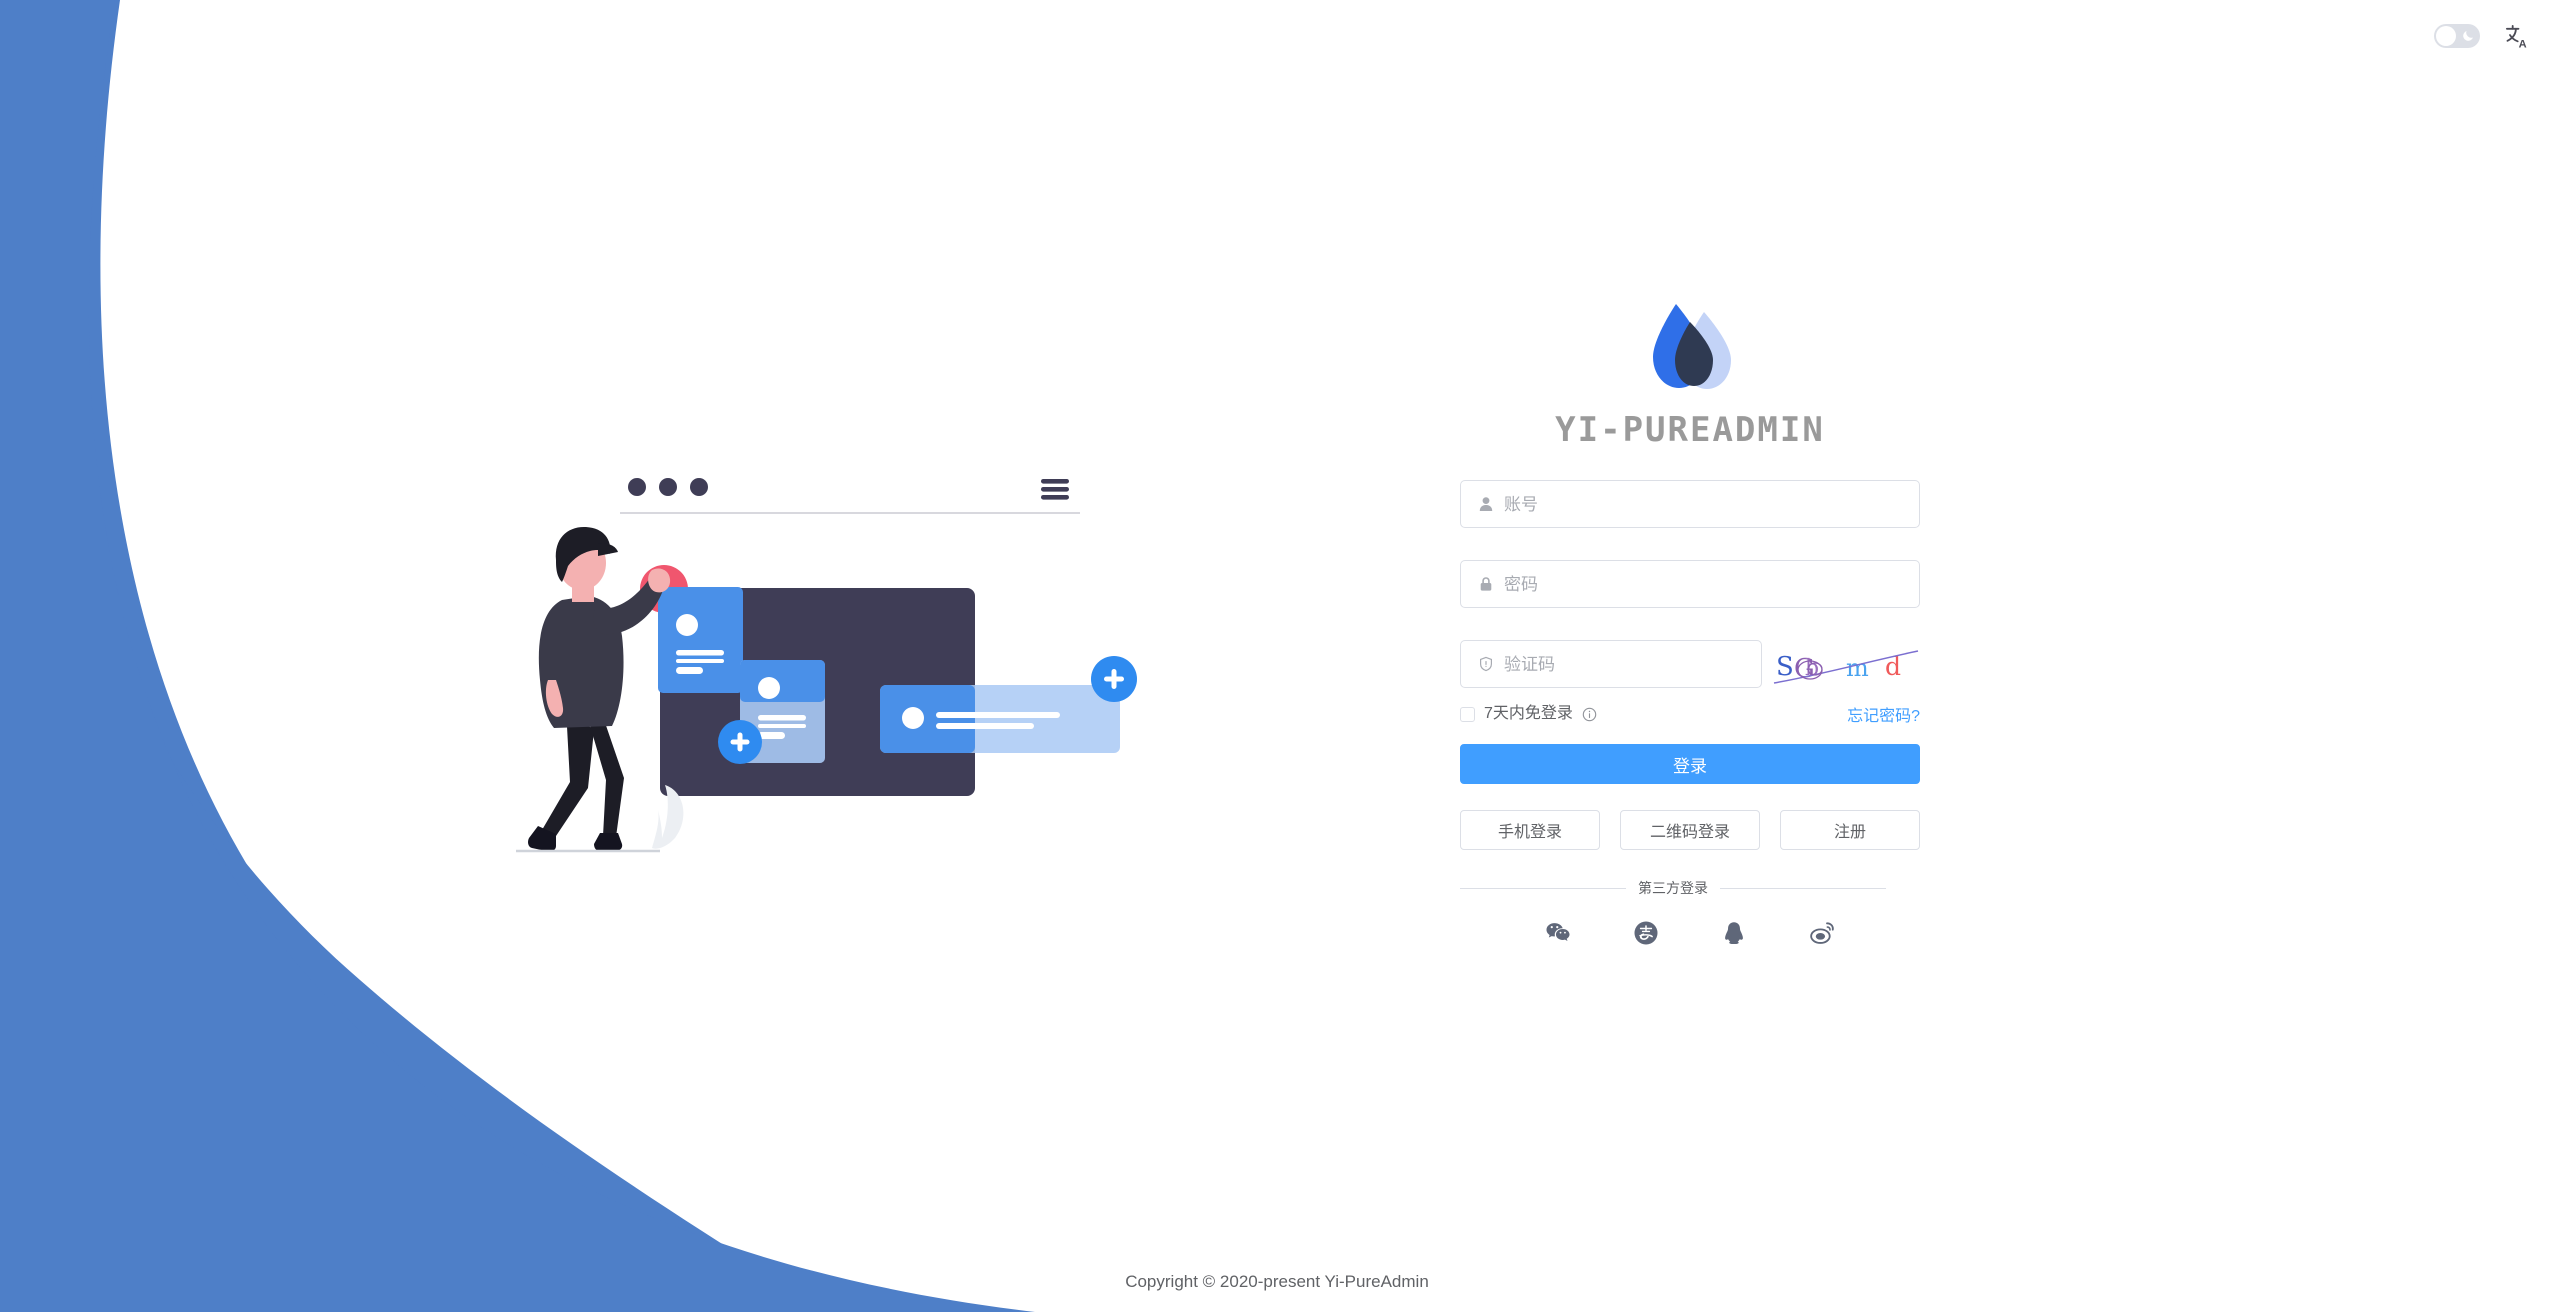  Describe the element at coordinates (1277, 1281) in the screenshot. I see `footer-copyright: Copyright © 2020-present Yi-PureAdmin` at that location.